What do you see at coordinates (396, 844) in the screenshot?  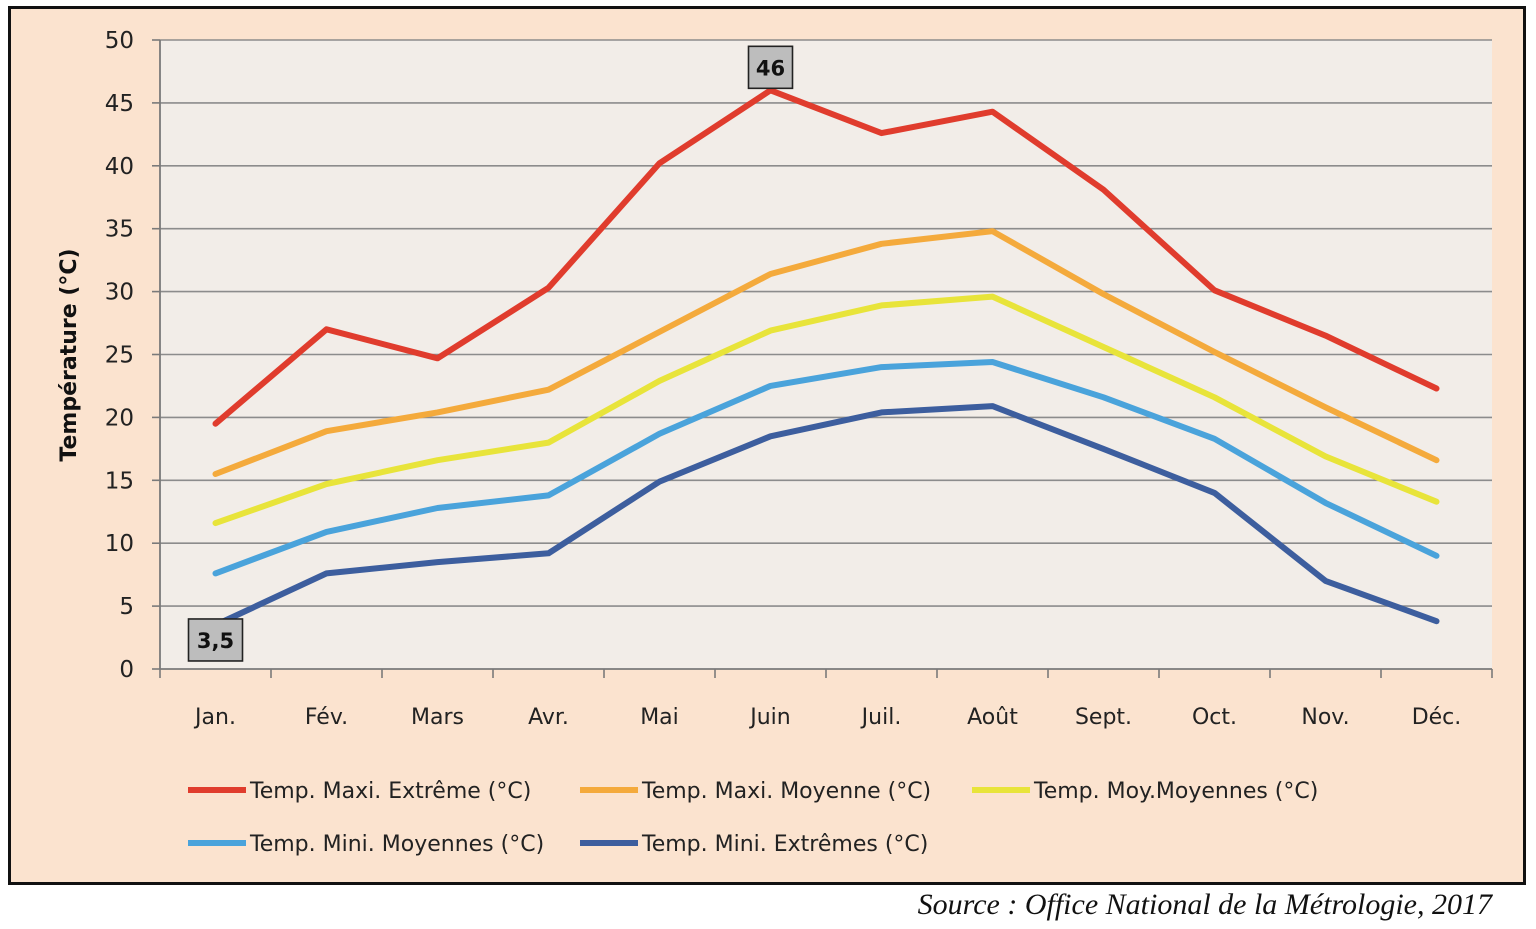 I see `legend-label: Temp. Mini. Moyennes (°C)` at bounding box center [396, 844].